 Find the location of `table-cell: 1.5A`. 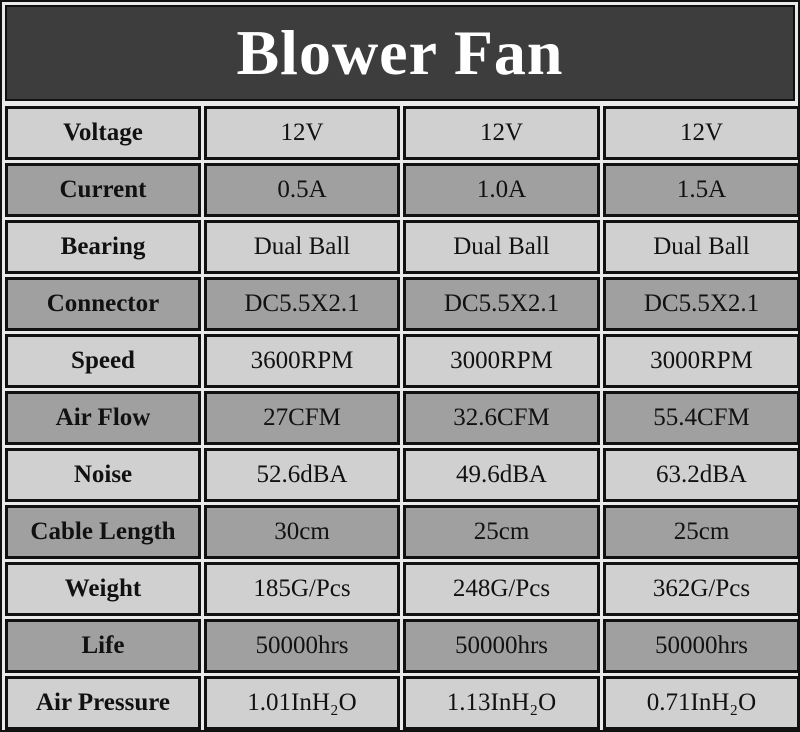

table-cell: 1.5A is located at coordinates (701, 190).